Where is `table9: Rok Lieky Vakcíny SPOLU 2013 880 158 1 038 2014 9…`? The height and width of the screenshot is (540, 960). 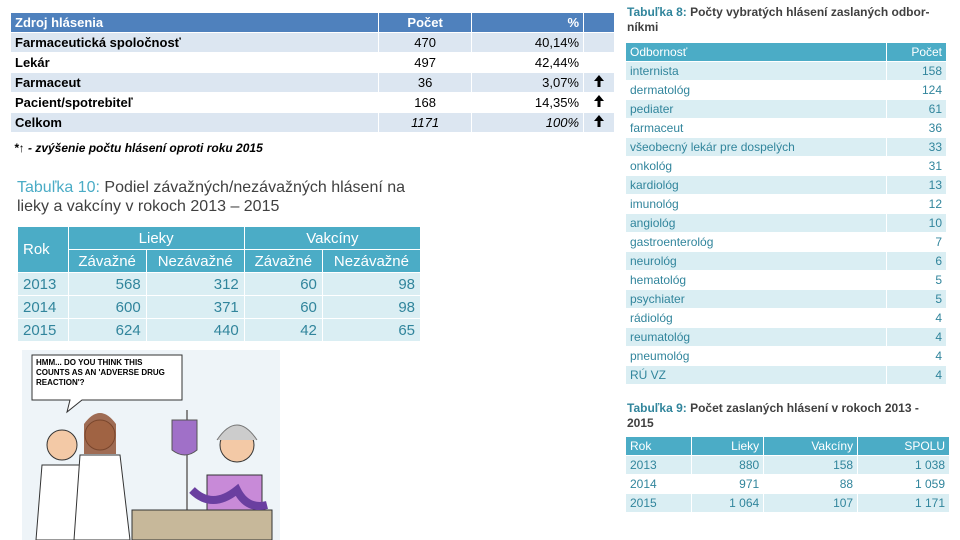 table9: Rok Lieky Vakcíny SPOLU 2013 880 158 1 038 2014 9… is located at coordinates (787, 474).